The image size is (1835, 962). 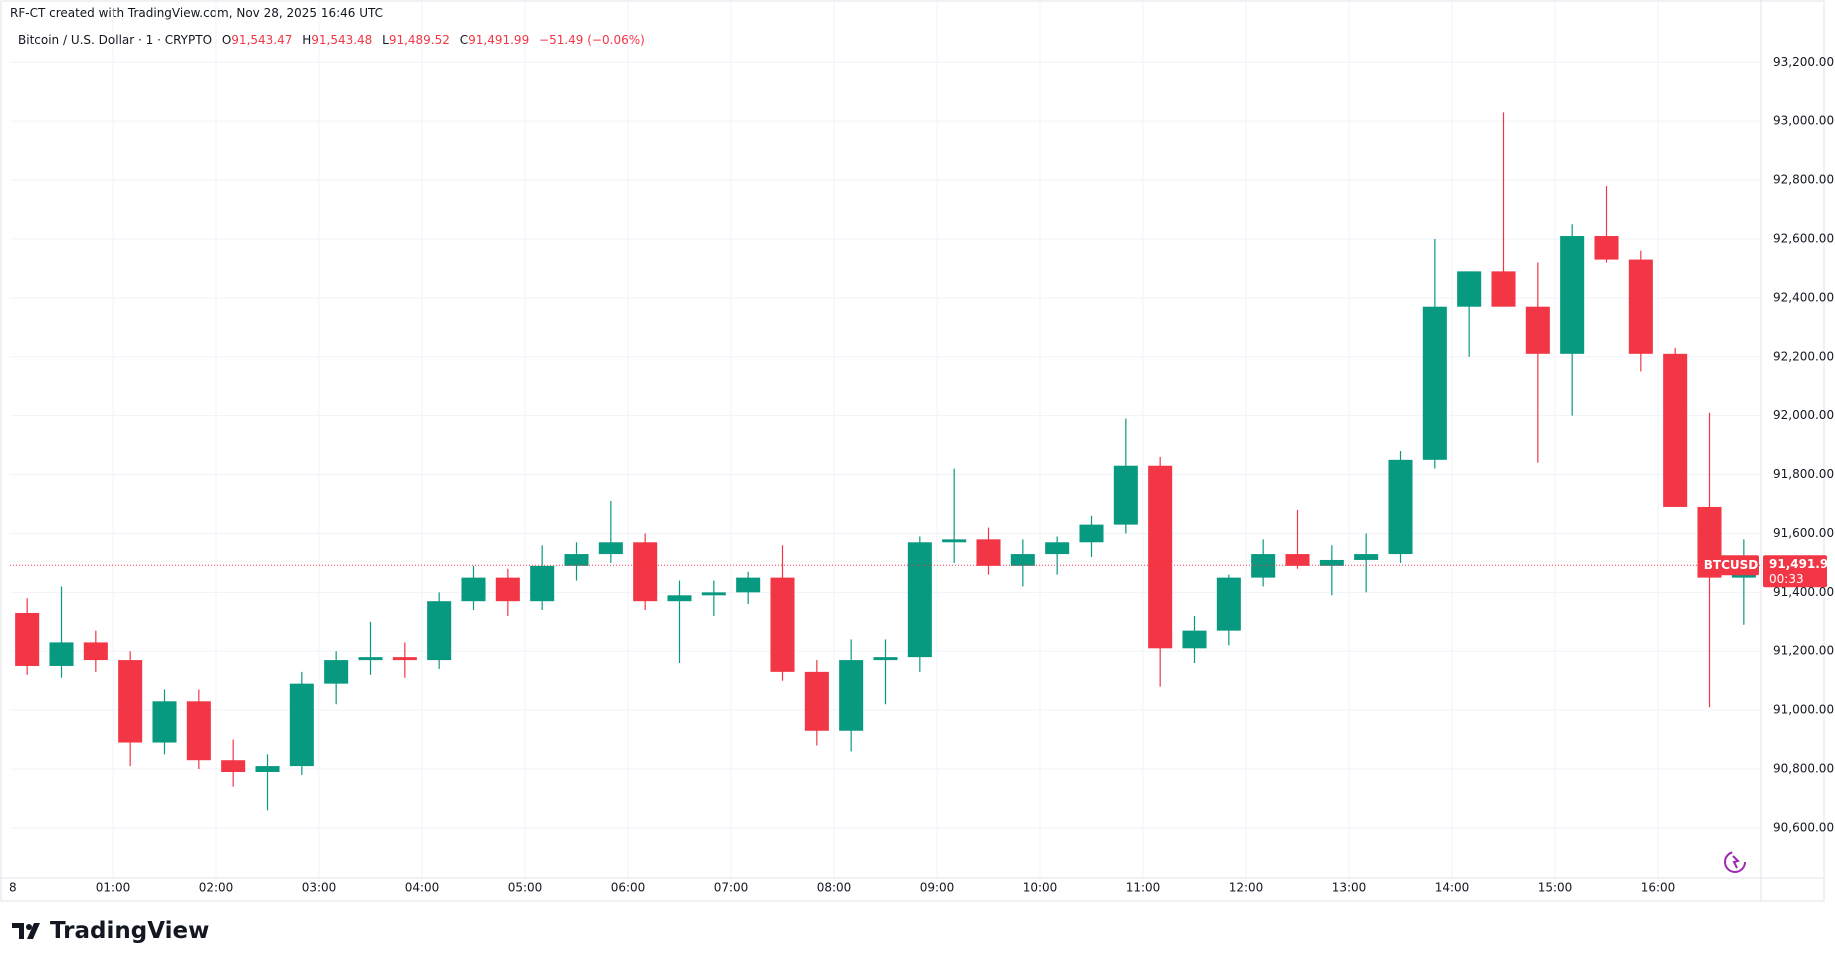 What do you see at coordinates (13, 888) in the screenshot?
I see `day-label: 8` at bounding box center [13, 888].